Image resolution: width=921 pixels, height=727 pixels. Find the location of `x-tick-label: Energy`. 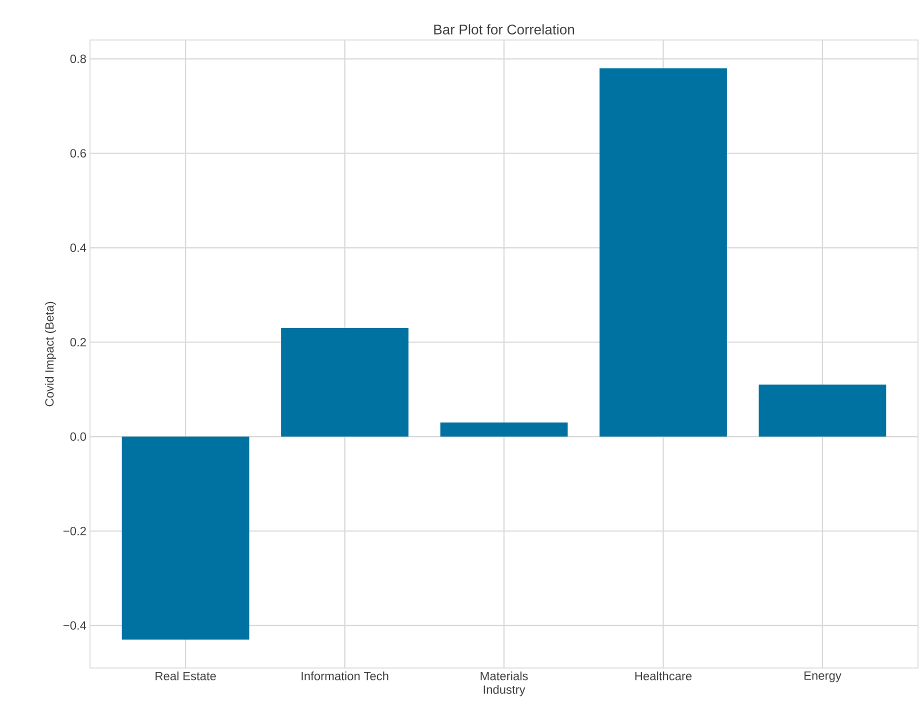

x-tick-label: Energy is located at coordinates (823, 677).